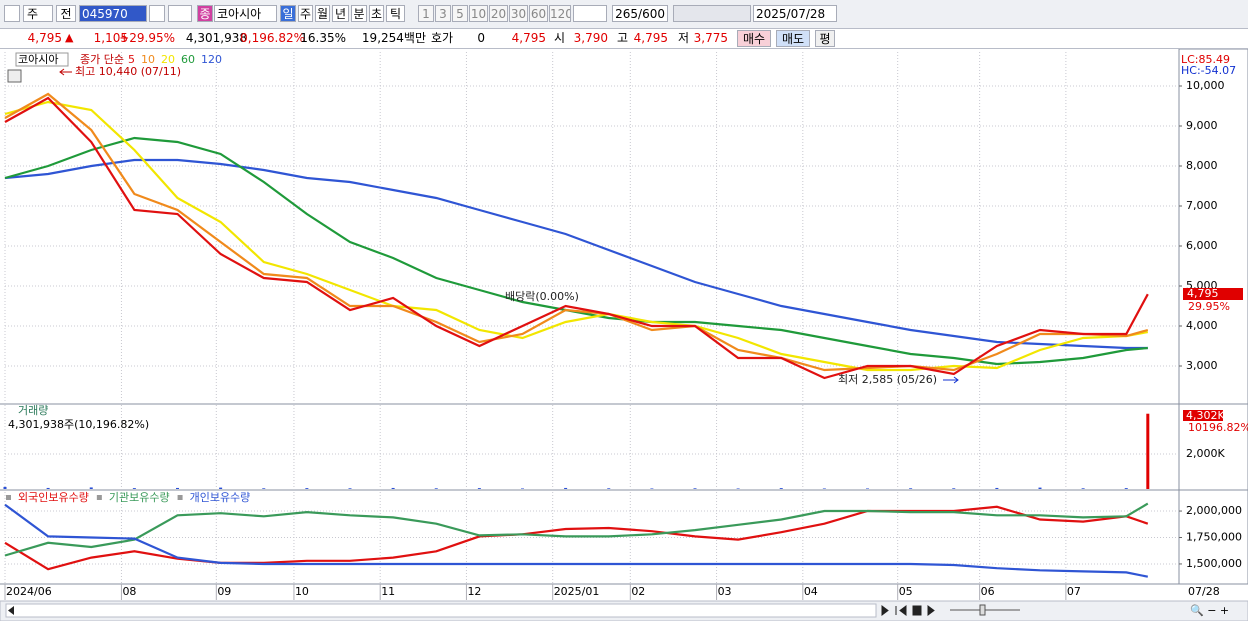 This screenshot has width=1248, height=621. Describe the element at coordinates (1214, 563) in the screenshot. I see `y-tick-label: 1,500,000` at that location.